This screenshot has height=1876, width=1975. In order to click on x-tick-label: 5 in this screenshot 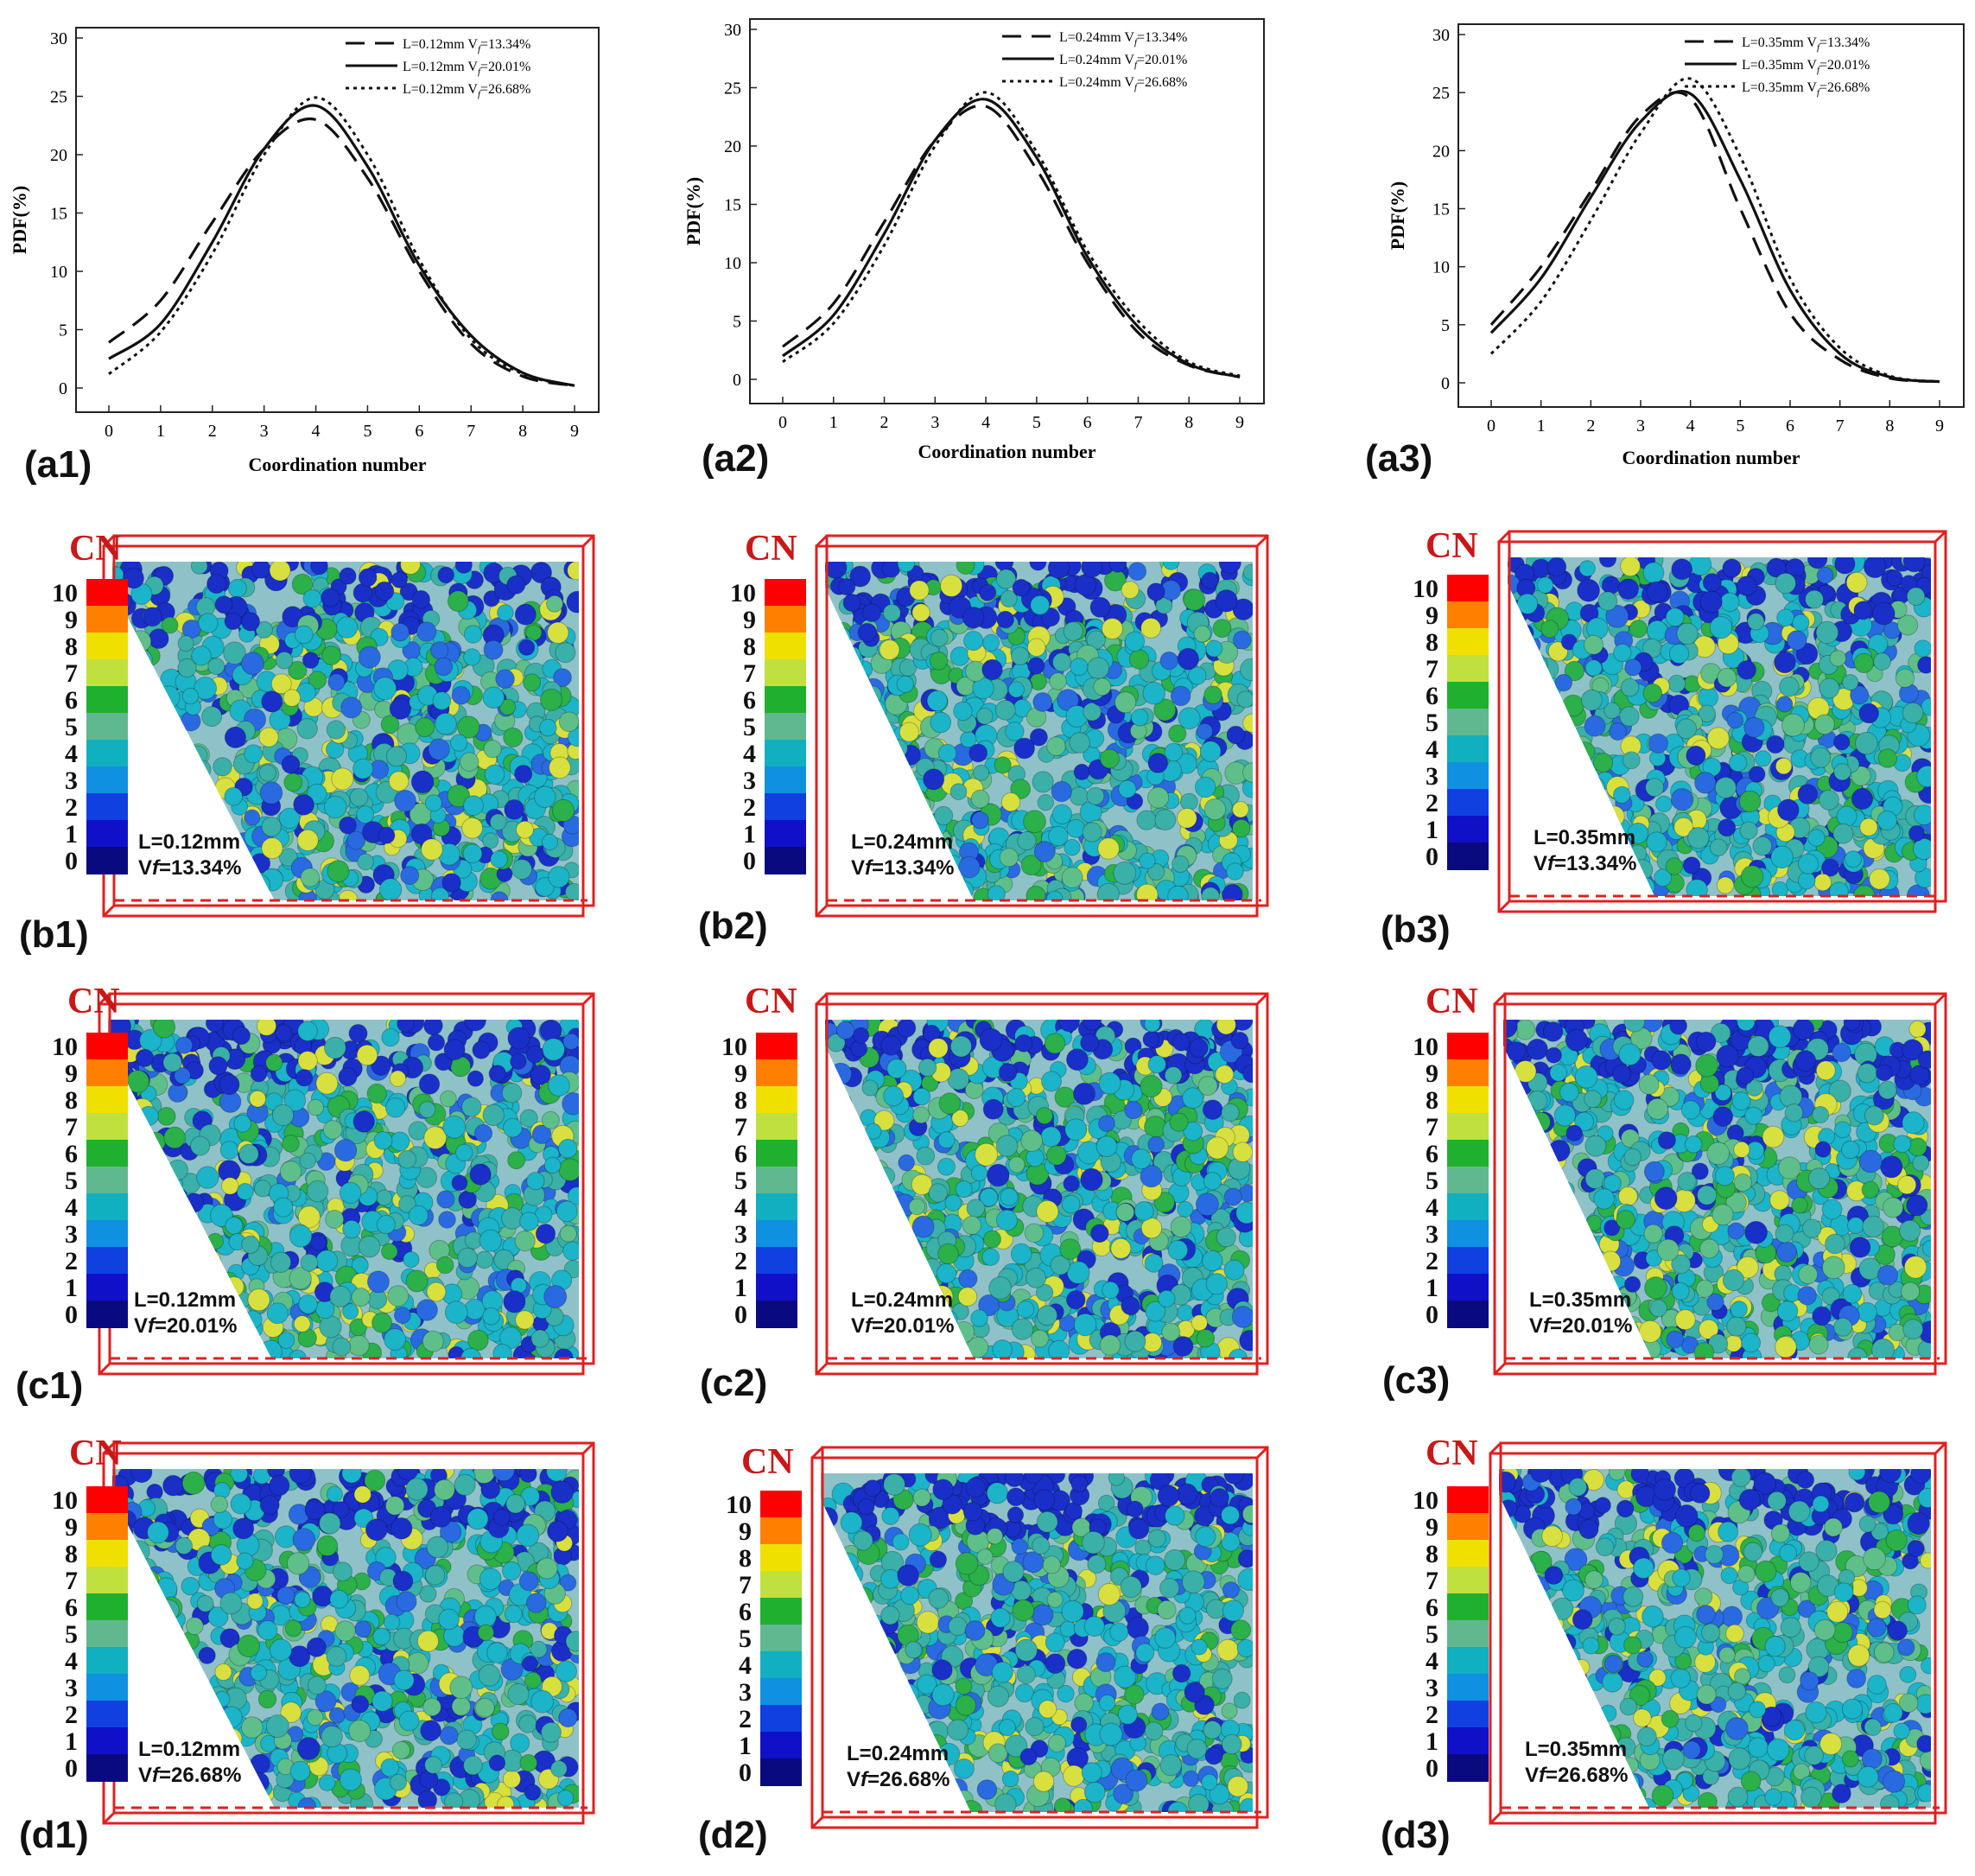, I will do `click(1036, 422)`.